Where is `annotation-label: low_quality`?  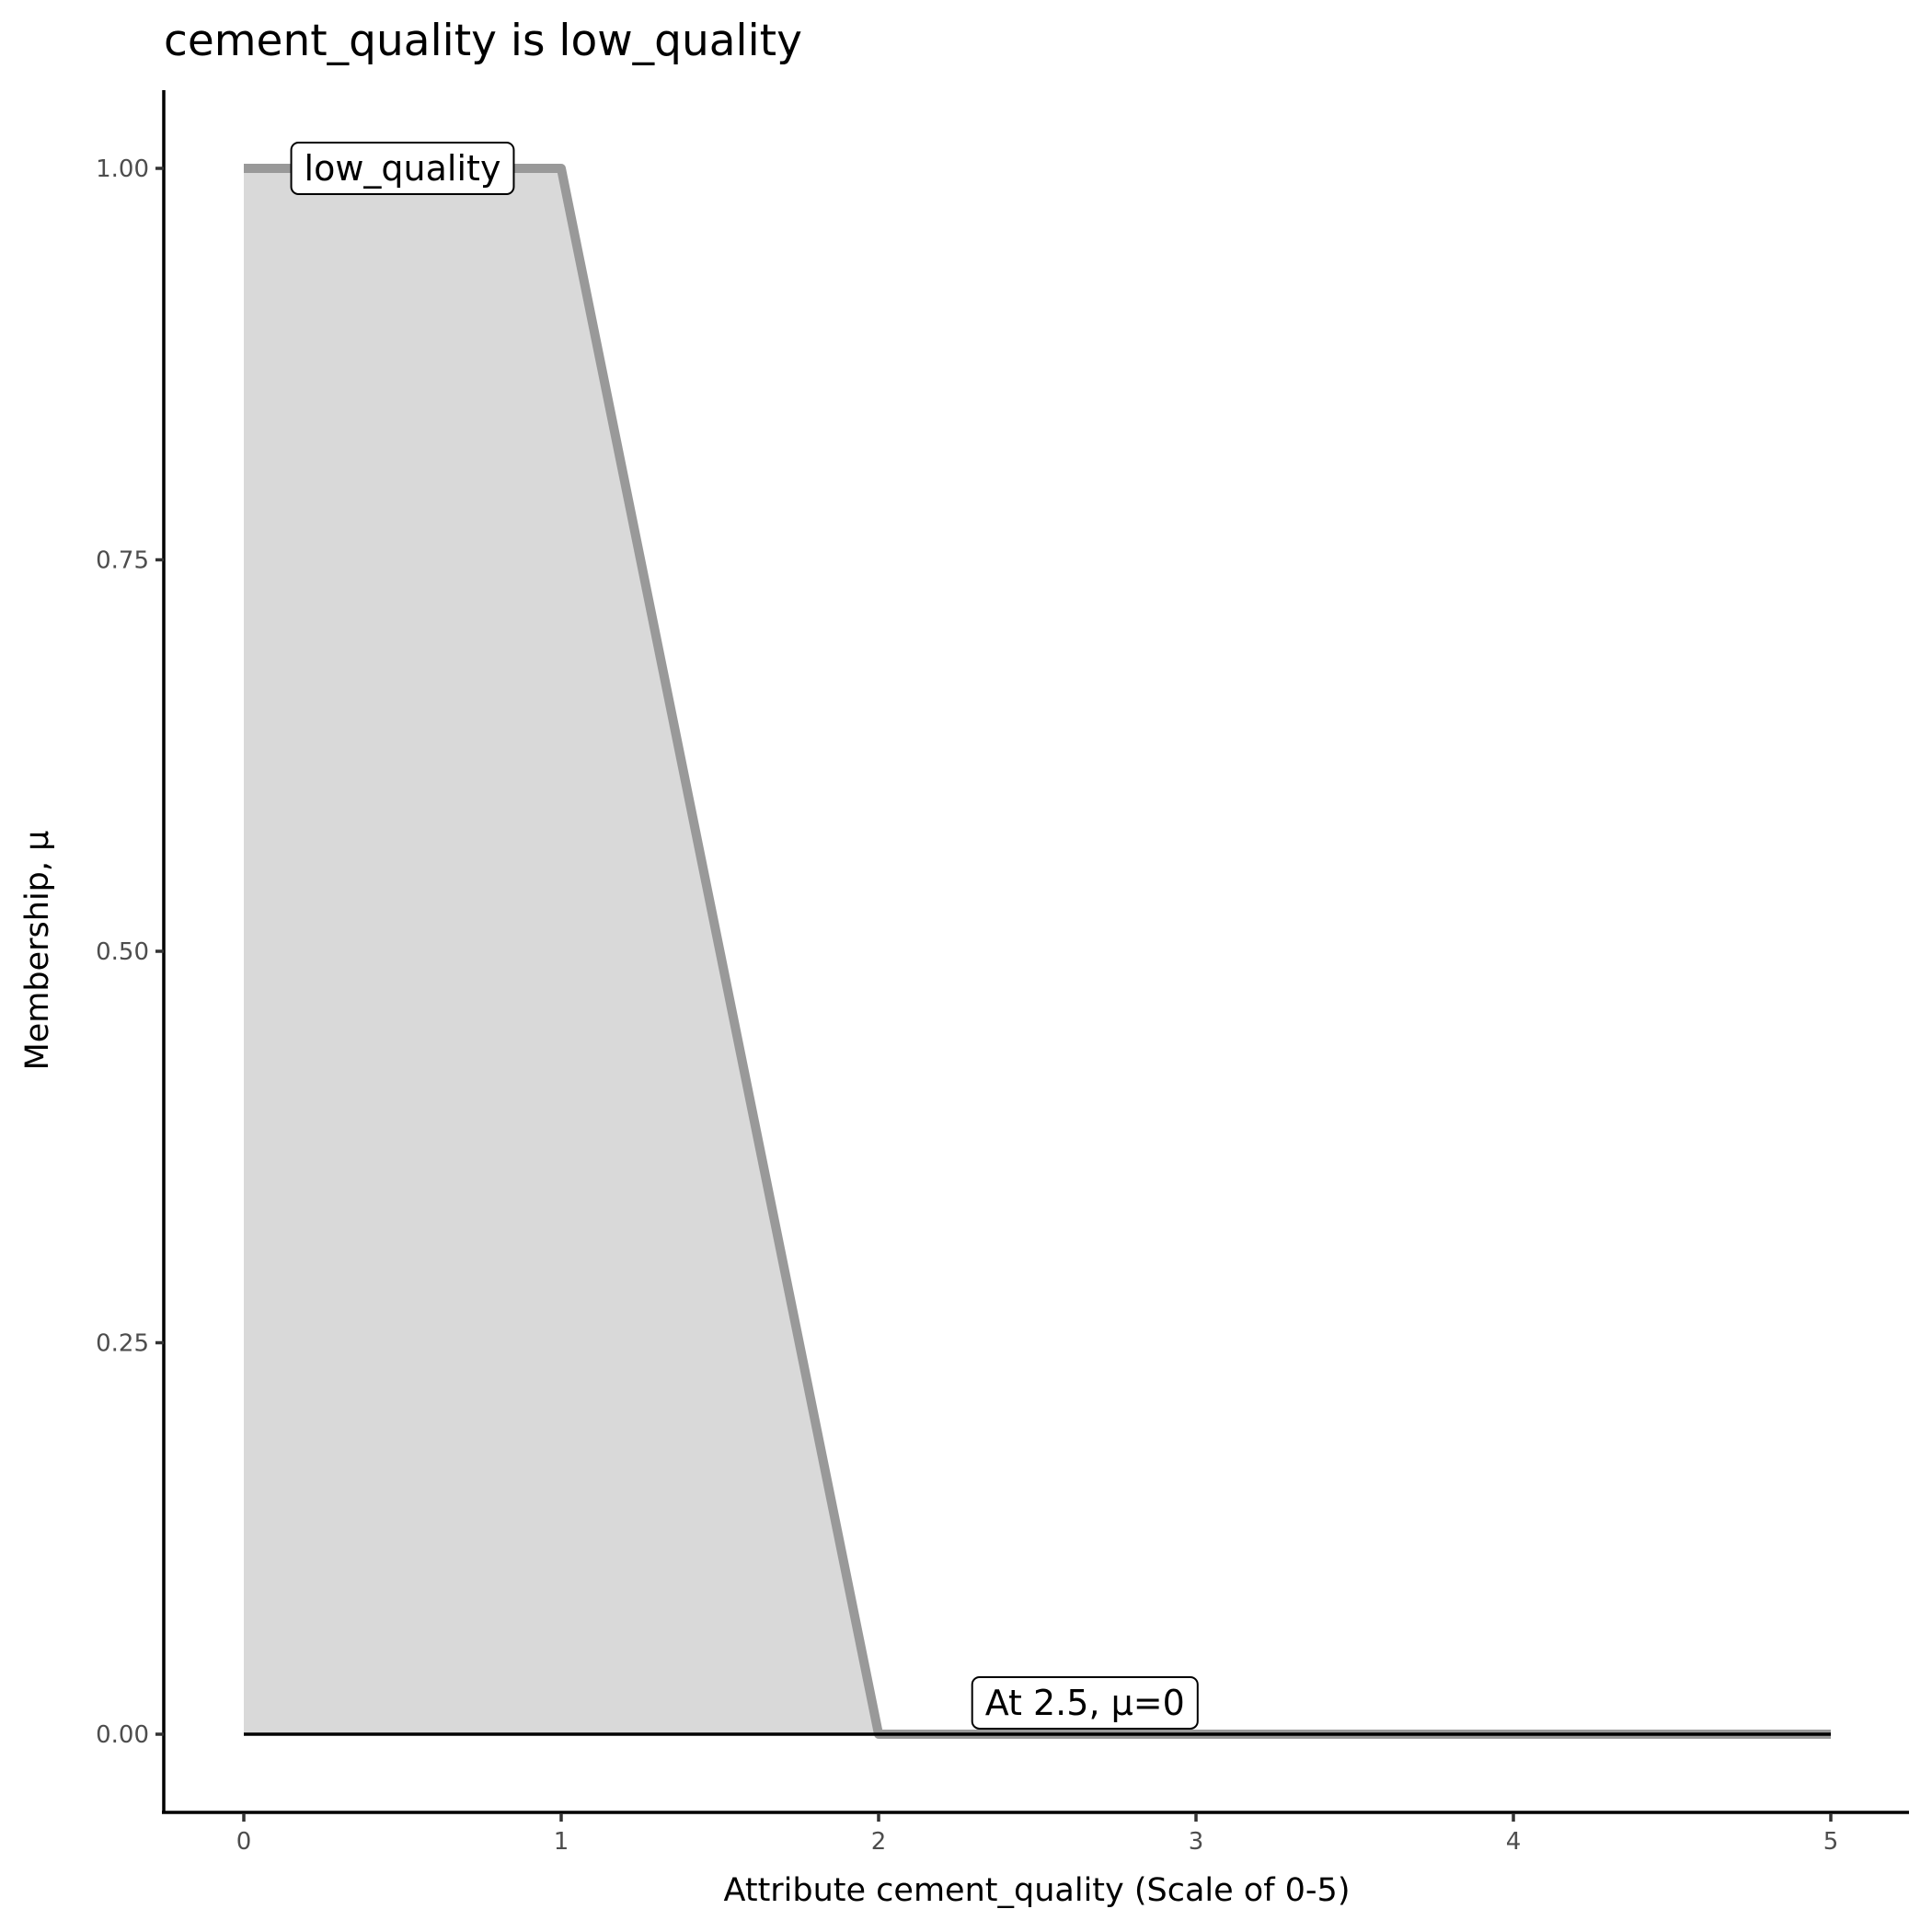
annotation-label: low_quality is located at coordinates (402, 168).